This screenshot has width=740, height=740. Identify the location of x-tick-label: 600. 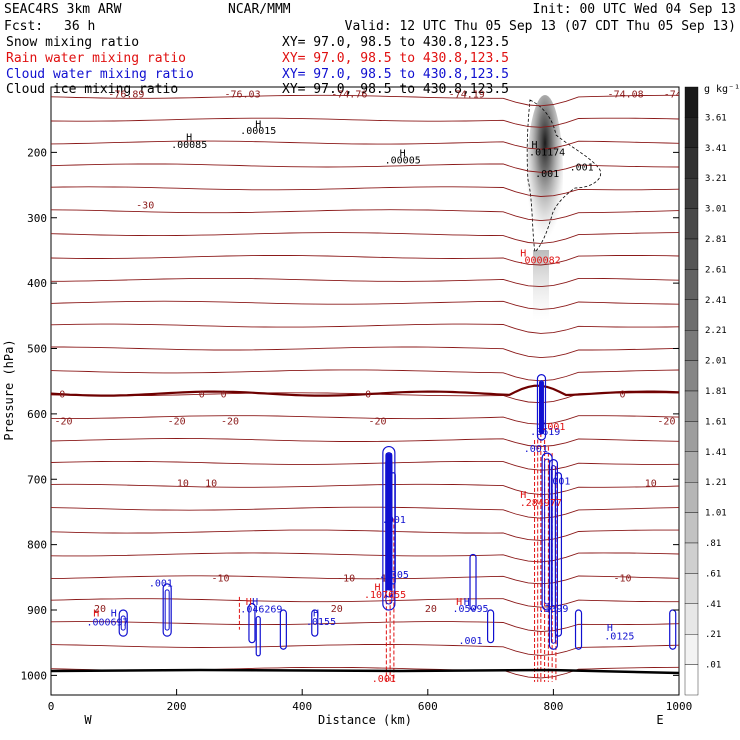
(428, 706).